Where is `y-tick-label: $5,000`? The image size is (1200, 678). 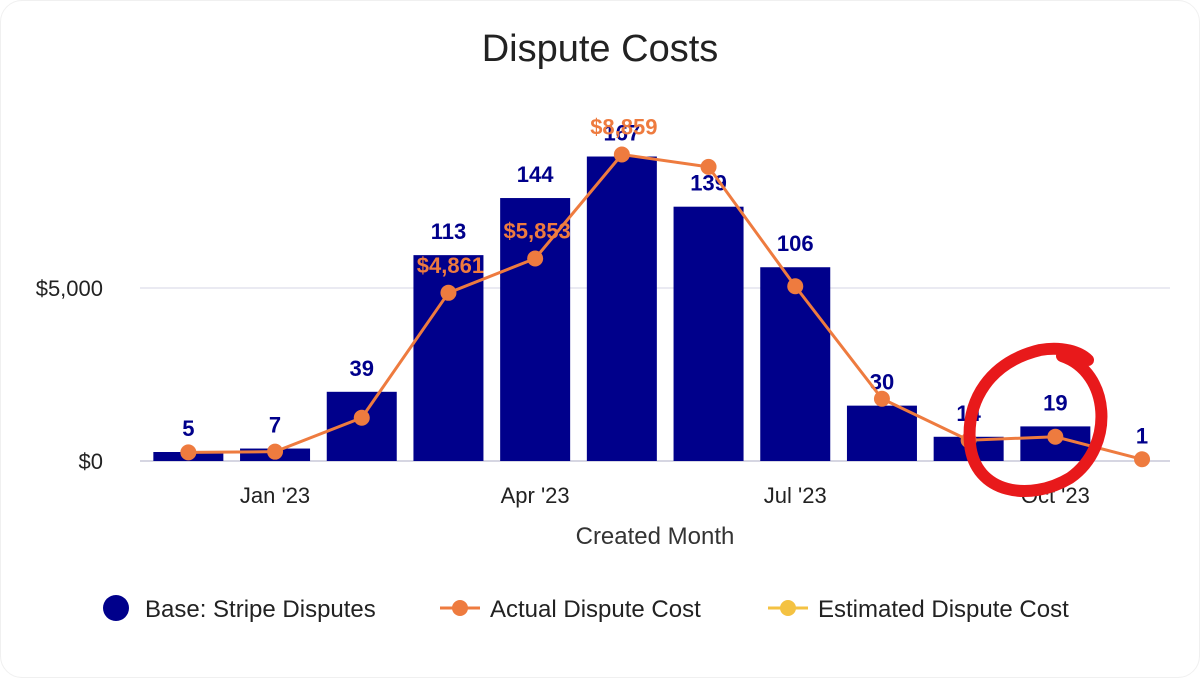 y-tick-label: $5,000 is located at coordinates (69, 288).